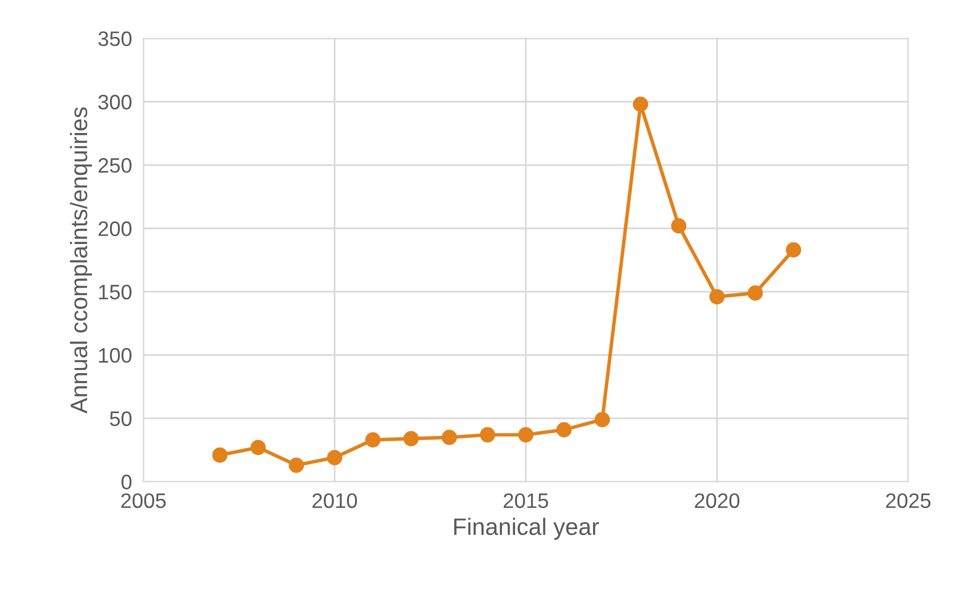  I want to click on x-tick-label: 2015, so click(526, 500).